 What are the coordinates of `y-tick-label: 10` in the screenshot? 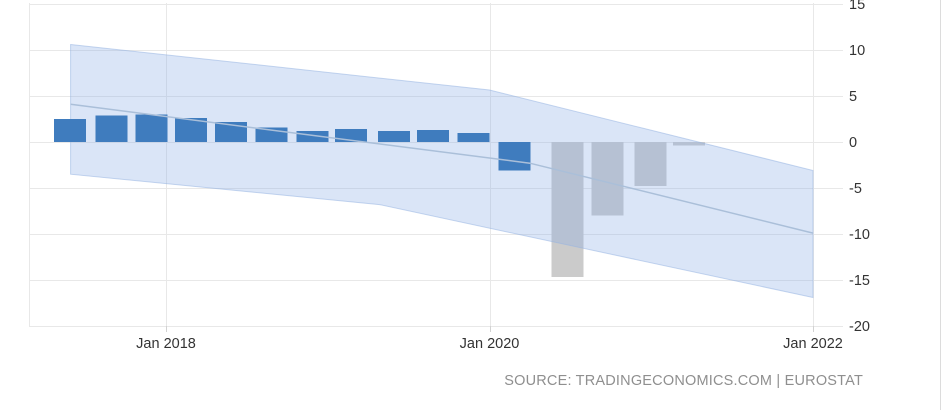 It's located at (857, 51).